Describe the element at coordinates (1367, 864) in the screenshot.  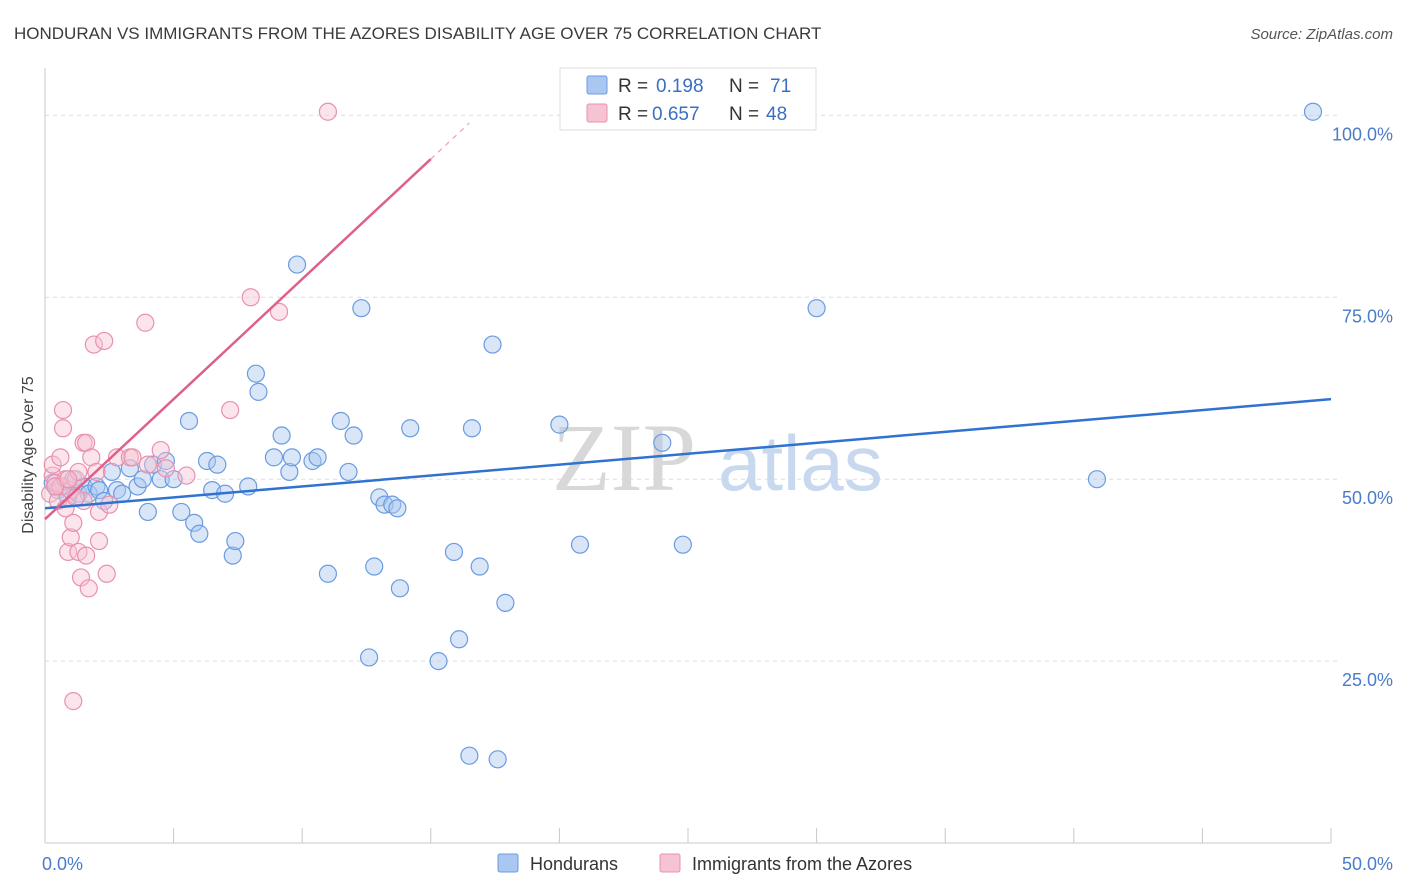
I see `x-tick-label-1: 50.0%` at that location.